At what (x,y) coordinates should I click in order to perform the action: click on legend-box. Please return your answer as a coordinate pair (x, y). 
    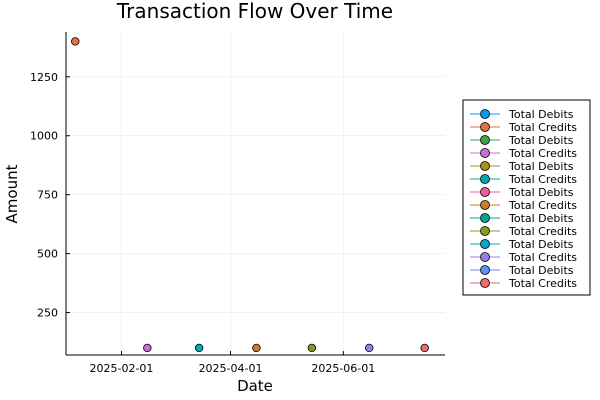
    Looking at the image, I should click on (526, 197).